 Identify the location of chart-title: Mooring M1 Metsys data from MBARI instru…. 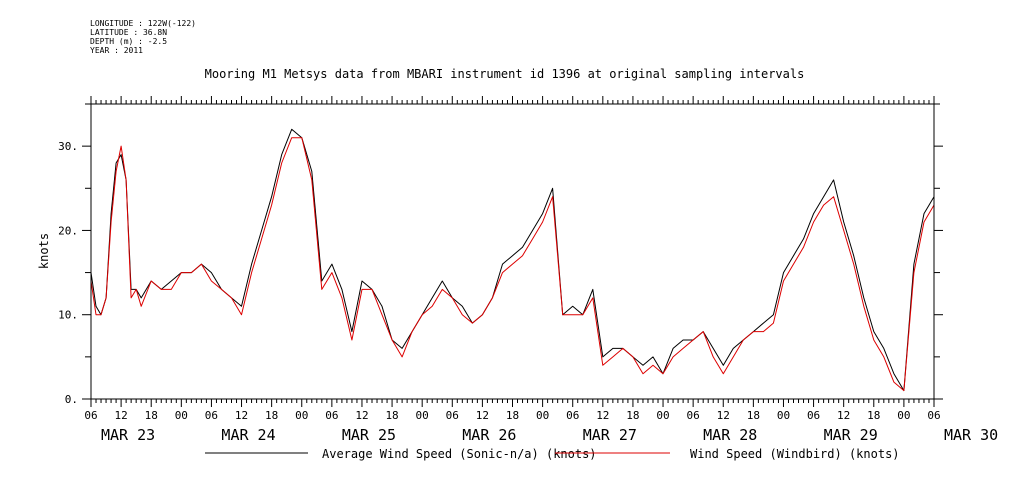
(504, 74).